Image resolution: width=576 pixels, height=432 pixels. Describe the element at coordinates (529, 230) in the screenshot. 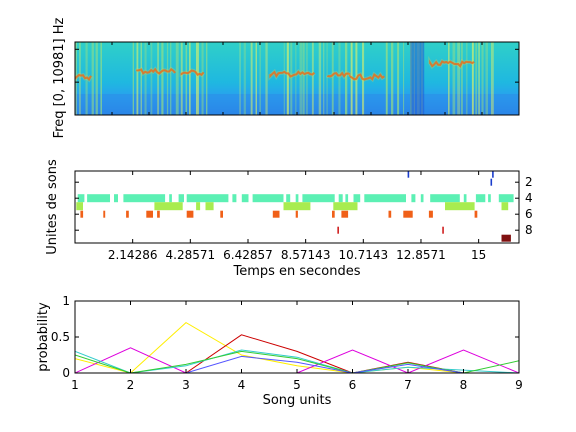

I see `units-y-tick-label: 8` at that location.